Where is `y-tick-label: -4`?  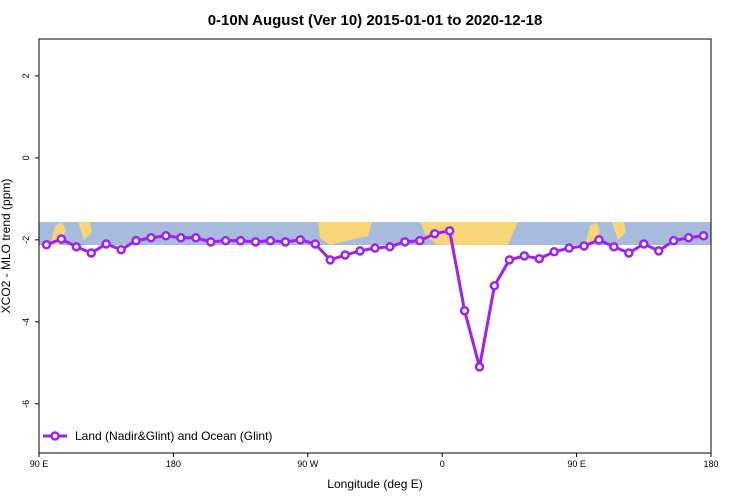 y-tick-label: -4 is located at coordinates (26, 322).